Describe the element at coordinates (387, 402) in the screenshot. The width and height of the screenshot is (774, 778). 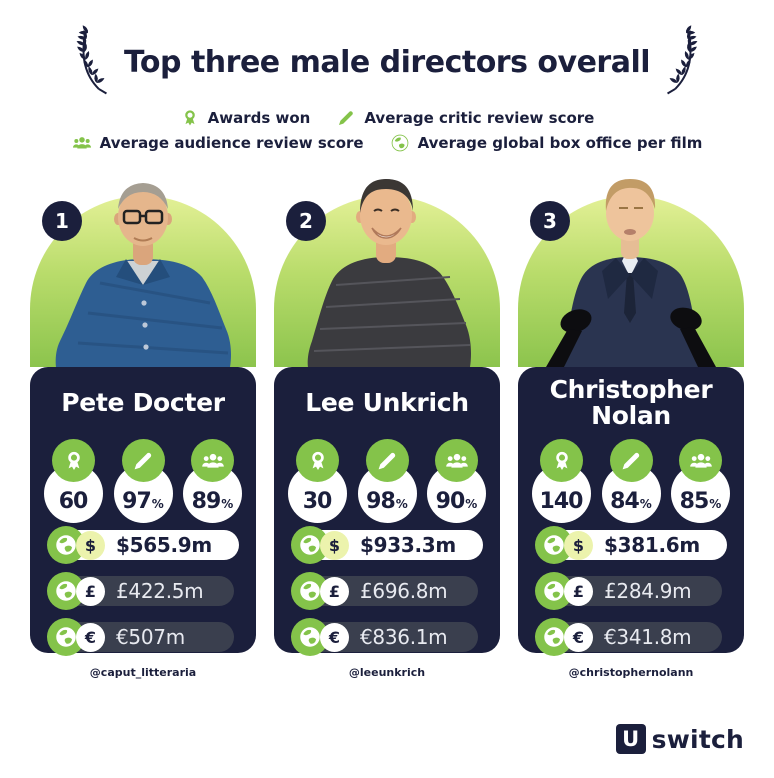
I see `director-name: Lee Unkrich` at that location.